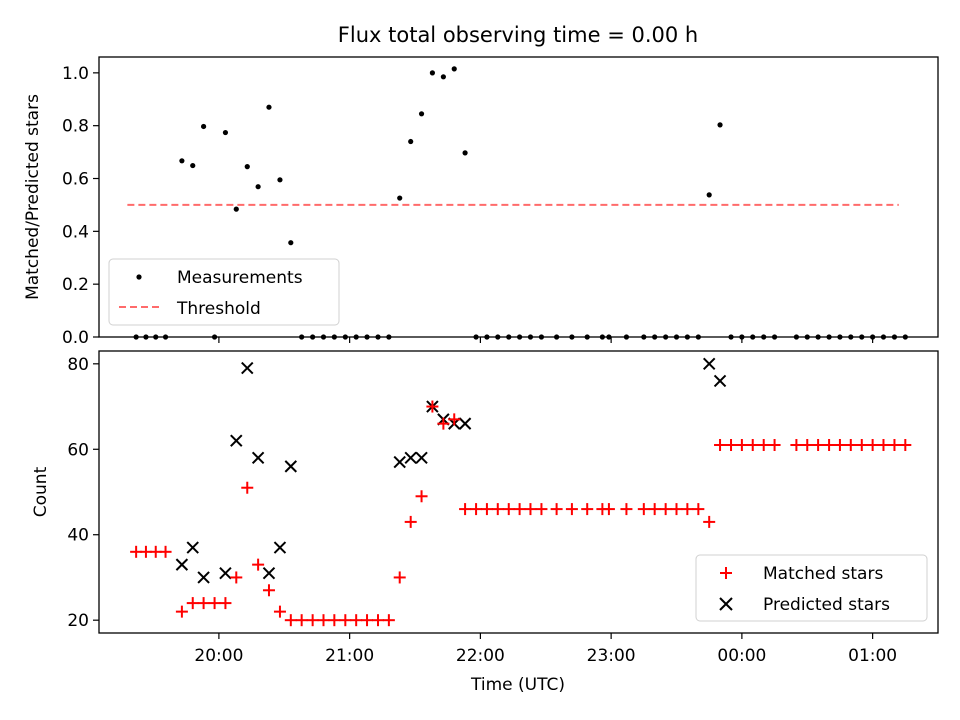 The height and width of the screenshot is (720, 960). What do you see at coordinates (726, 604) in the screenshot?
I see `legend-predicted-marker` at bounding box center [726, 604].